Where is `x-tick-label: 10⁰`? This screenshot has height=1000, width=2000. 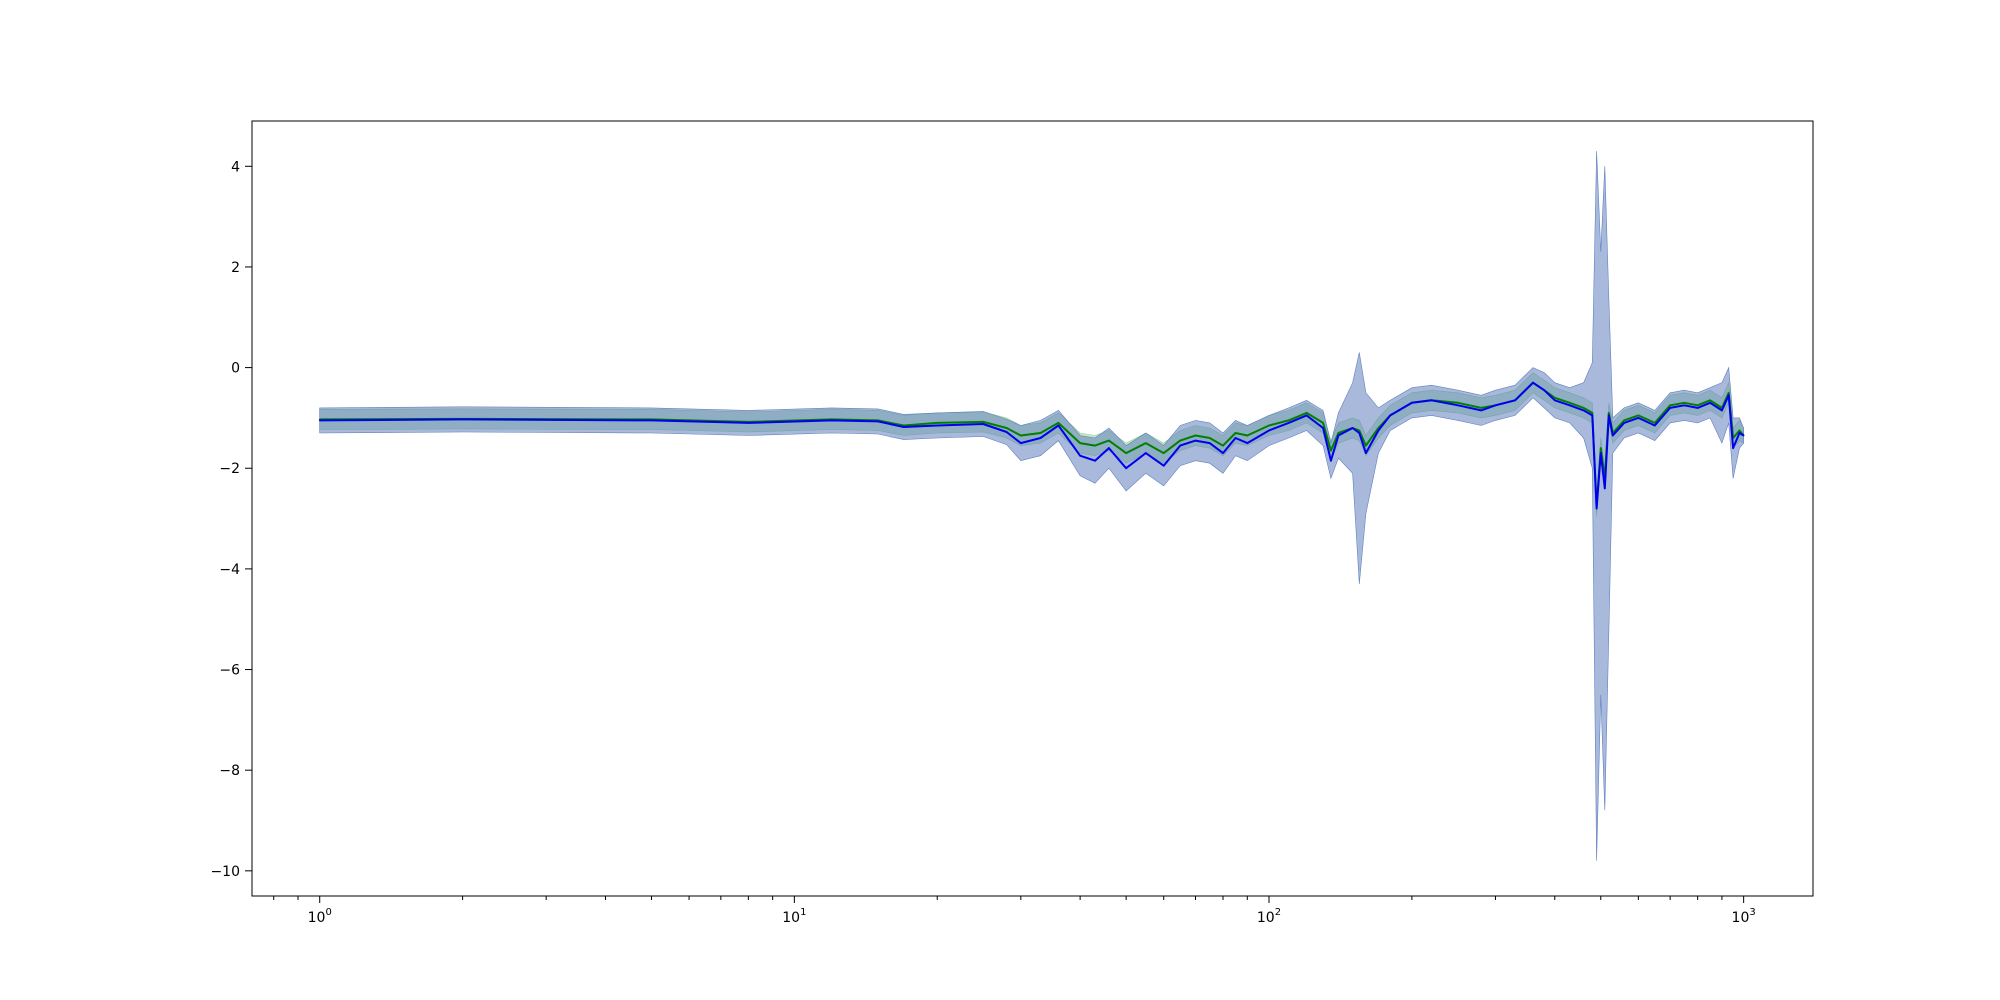
x-tick-label: 10⁰ is located at coordinates (320, 916).